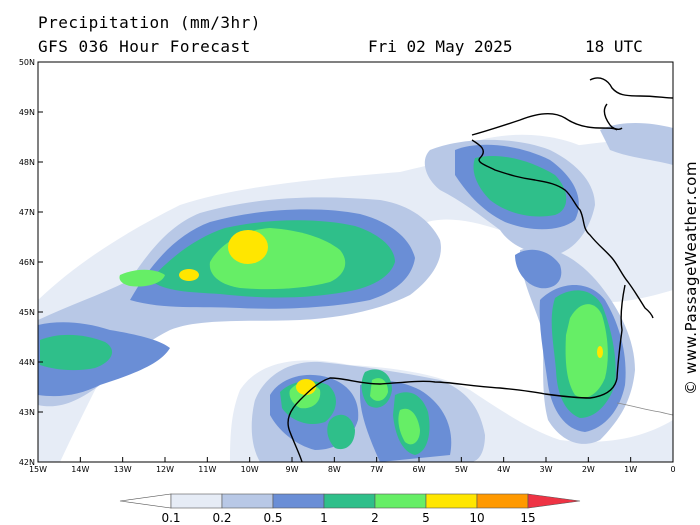  Describe the element at coordinates (250, 469) in the screenshot. I see `lon-tick-label: 10W` at that location.